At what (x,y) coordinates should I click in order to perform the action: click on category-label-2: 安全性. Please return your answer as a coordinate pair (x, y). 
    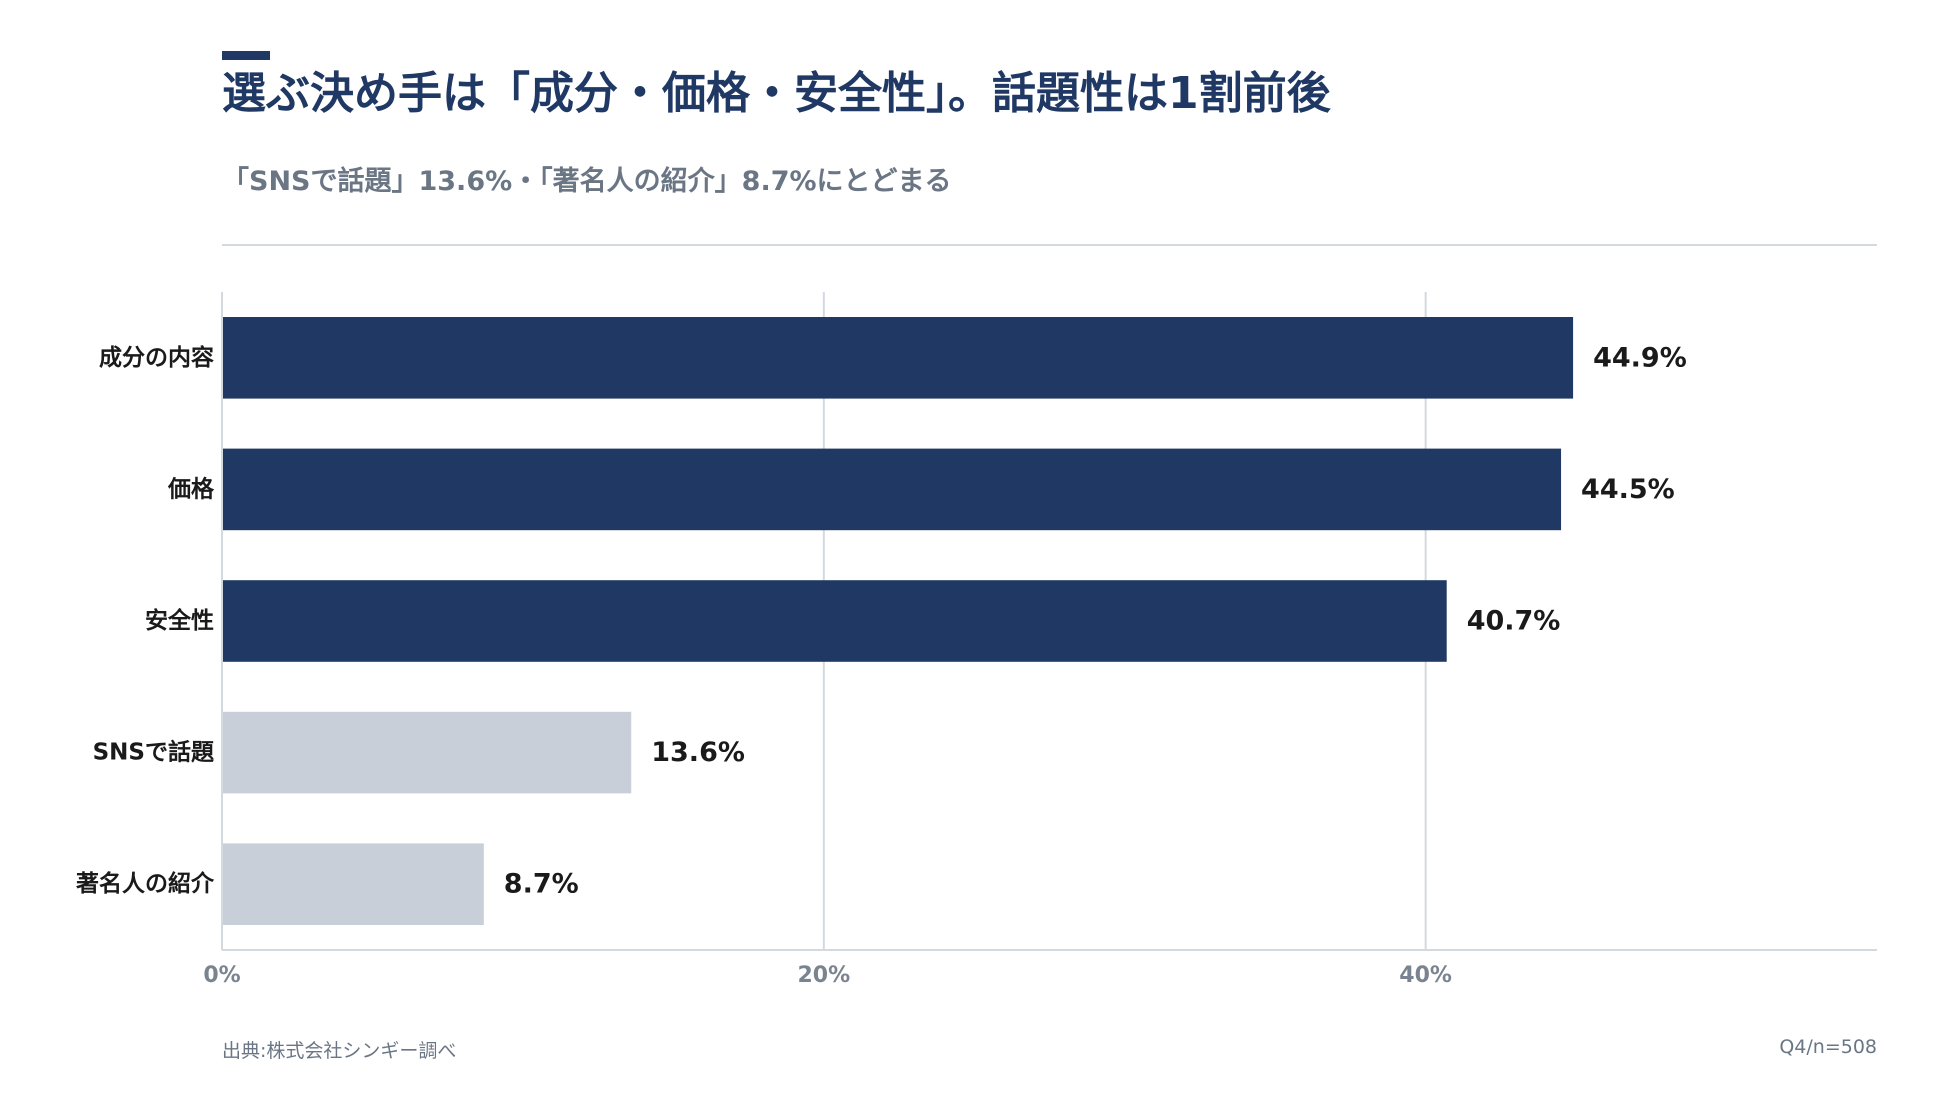
    Looking at the image, I should click on (179, 620).